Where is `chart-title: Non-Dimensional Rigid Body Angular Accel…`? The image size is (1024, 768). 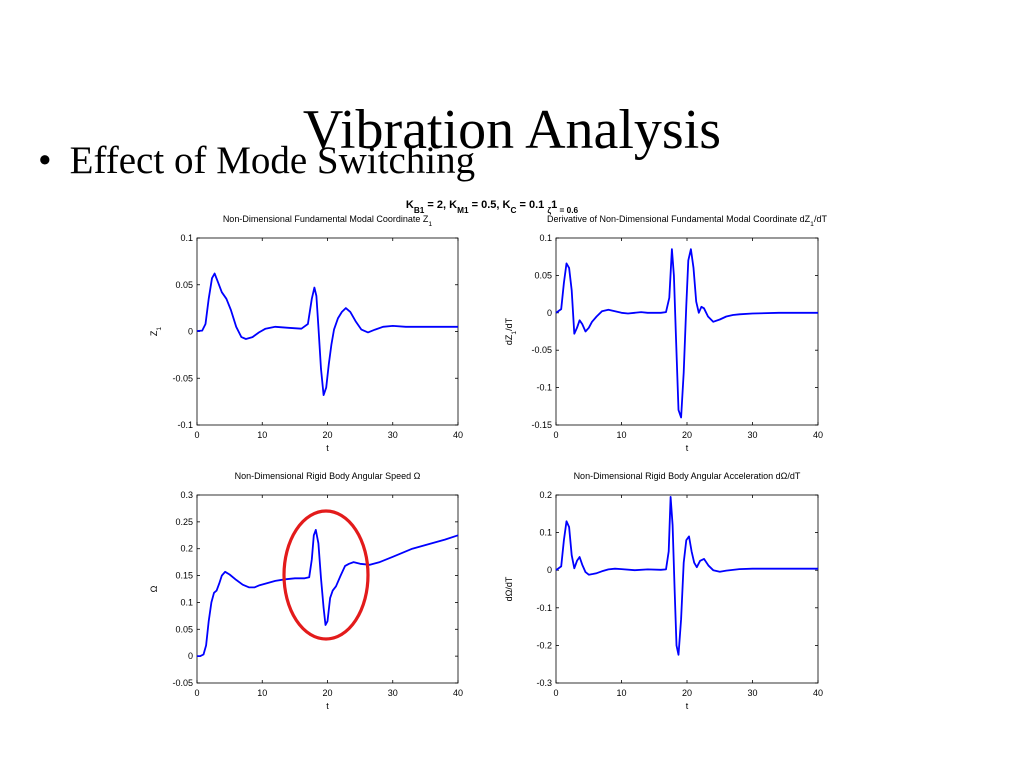
chart-title: Non-Dimensional Rigid Body Angular Accel… is located at coordinates (687, 476).